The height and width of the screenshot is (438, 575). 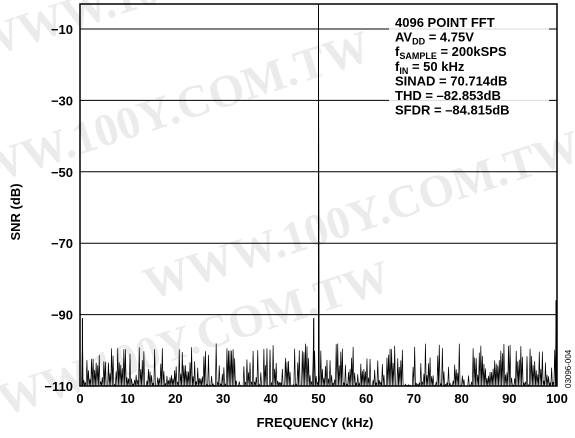 What do you see at coordinates (451, 80) in the screenshot?
I see `annotation-line: SINAD = 70.714dB` at bounding box center [451, 80].